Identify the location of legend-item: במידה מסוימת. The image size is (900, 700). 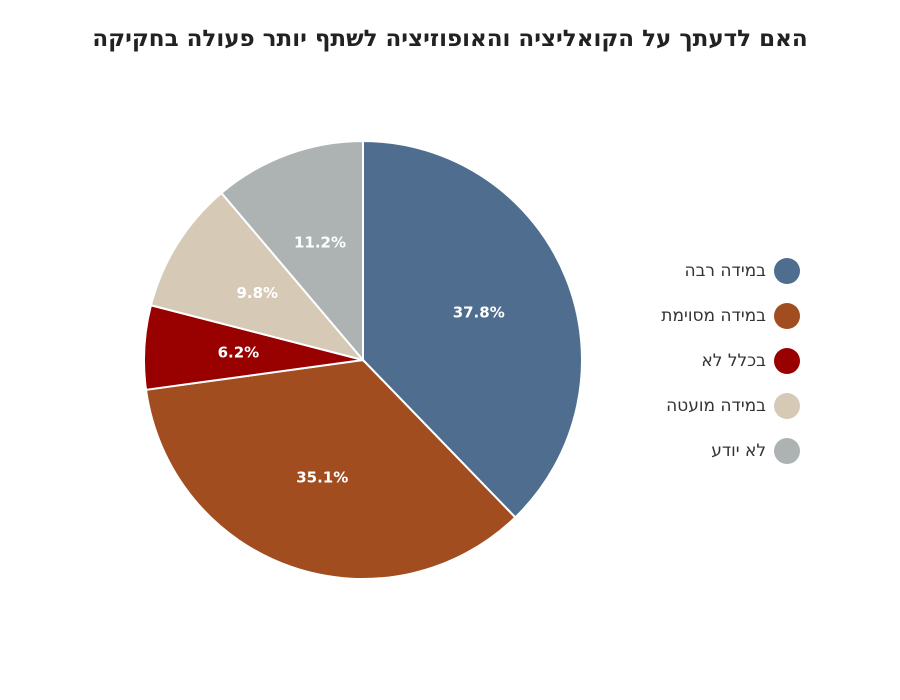
(700, 315).